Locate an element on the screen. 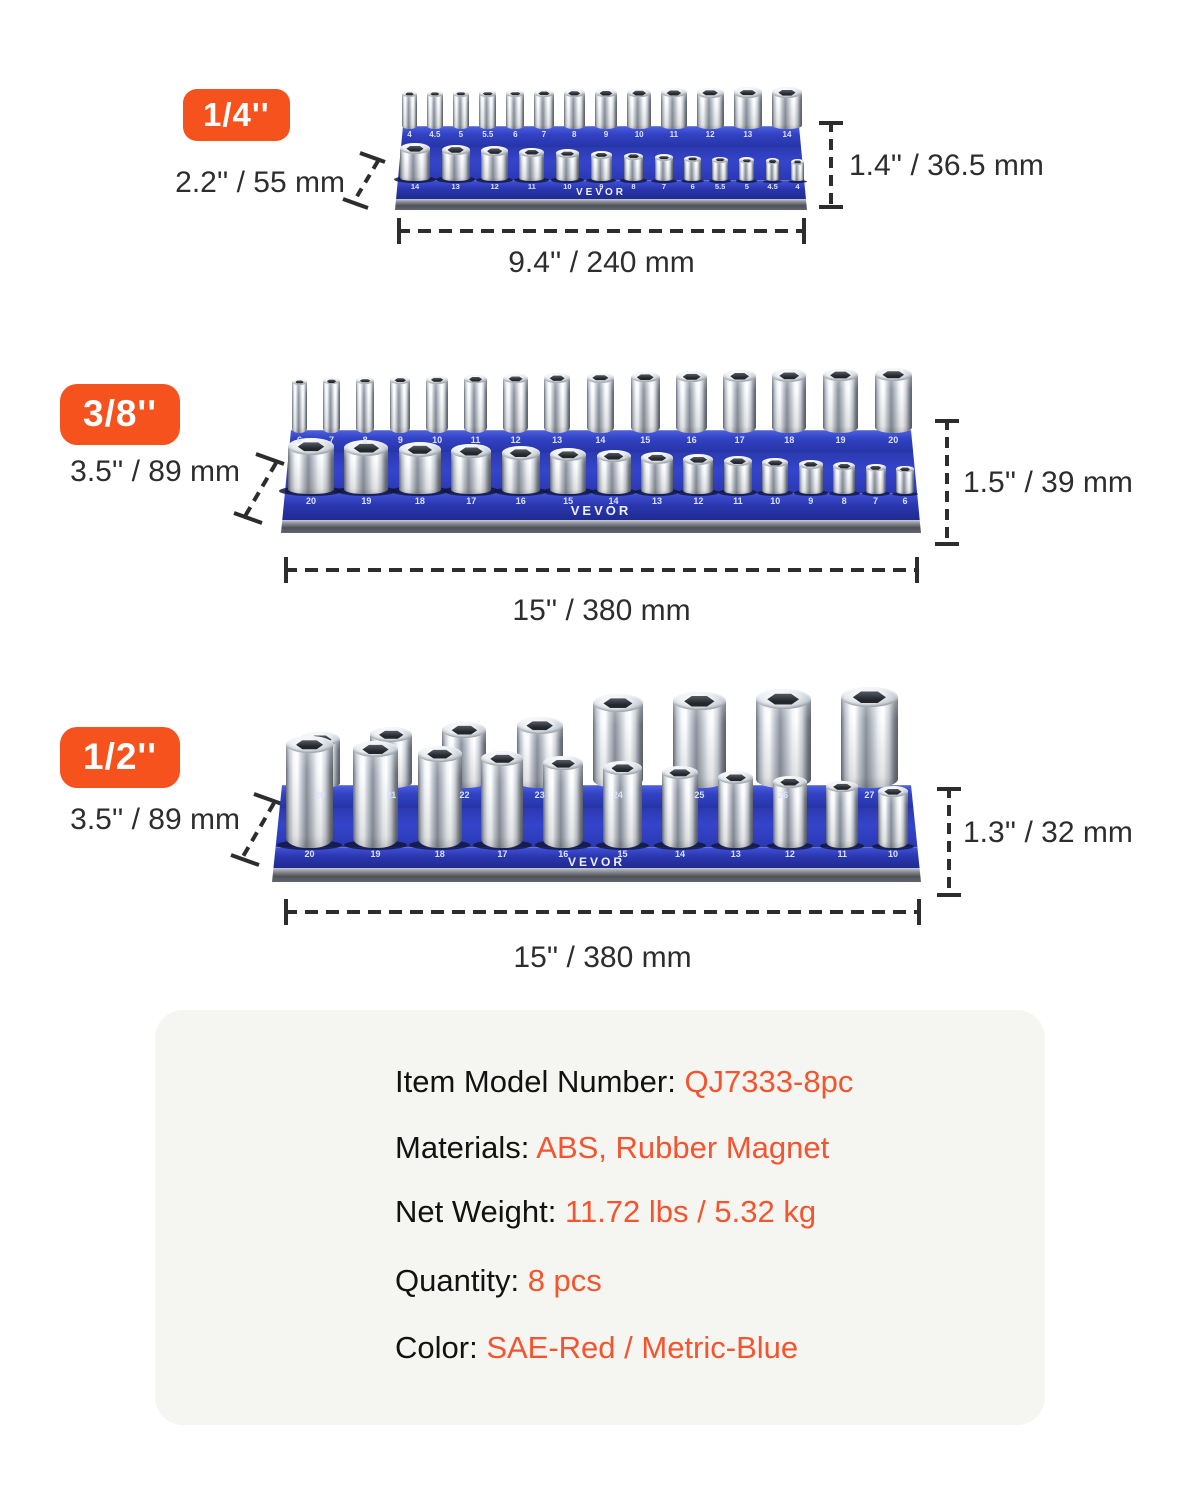 Image resolution: width=1200 pixels, height=1500 pixels. socket-size-label: 12 is located at coordinates (789, 854).